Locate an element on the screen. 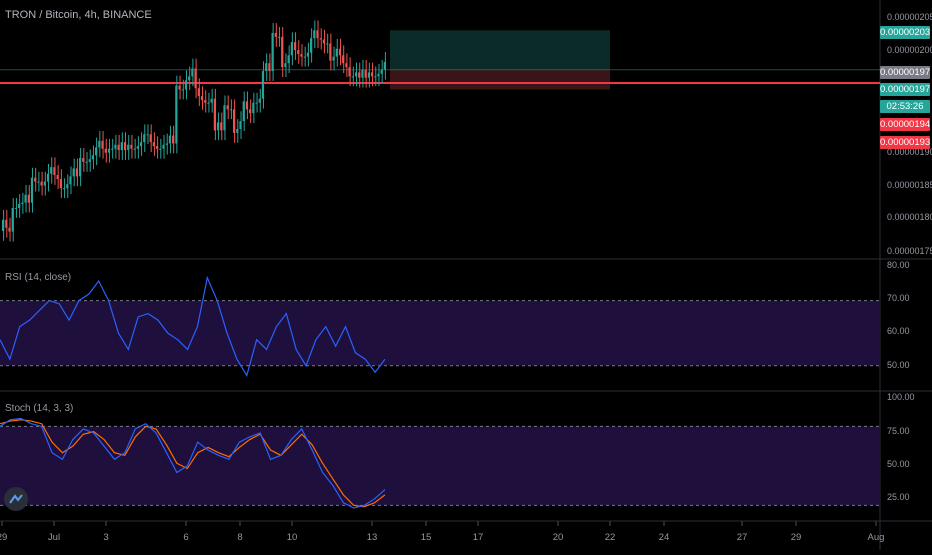 This screenshot has height=555, width=932. rsi-label: RSI (14, close) is located at coordinates (38, 277).